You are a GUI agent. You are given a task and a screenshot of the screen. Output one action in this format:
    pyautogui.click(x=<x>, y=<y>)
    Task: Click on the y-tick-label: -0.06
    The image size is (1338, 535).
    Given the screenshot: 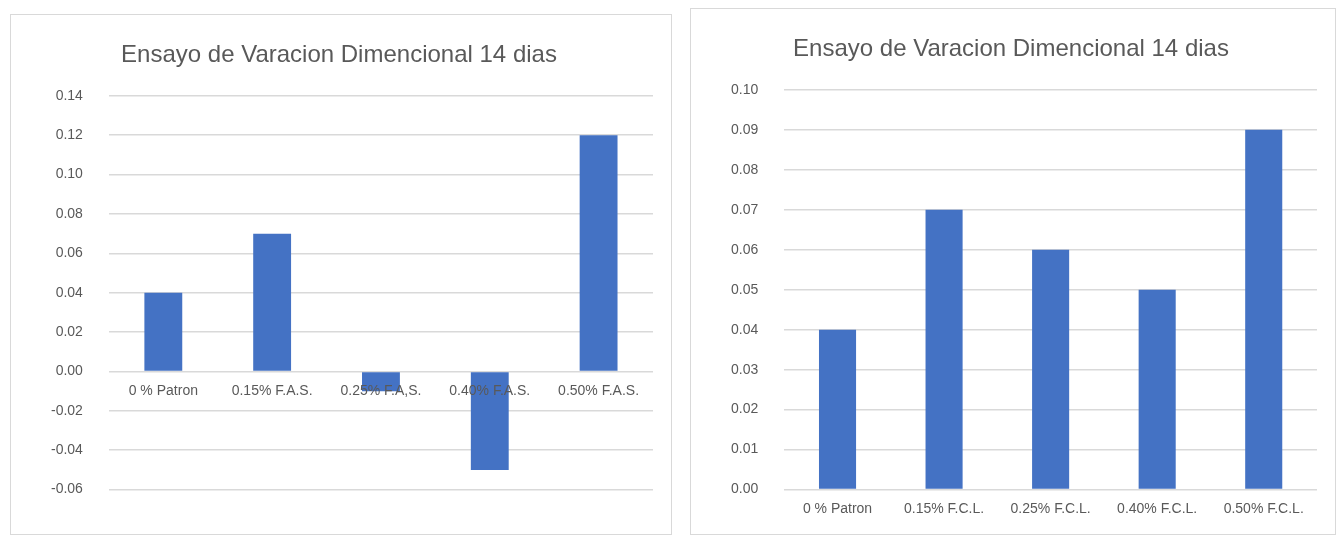 What is the action you would take?
    pyautogui.click(x=67, y=488)
    